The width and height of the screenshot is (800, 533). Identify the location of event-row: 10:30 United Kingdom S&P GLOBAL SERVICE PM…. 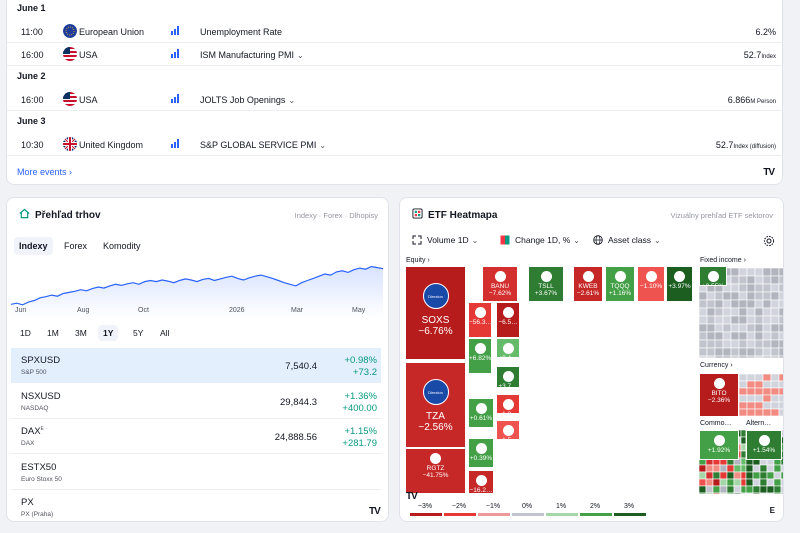
(394, 144).